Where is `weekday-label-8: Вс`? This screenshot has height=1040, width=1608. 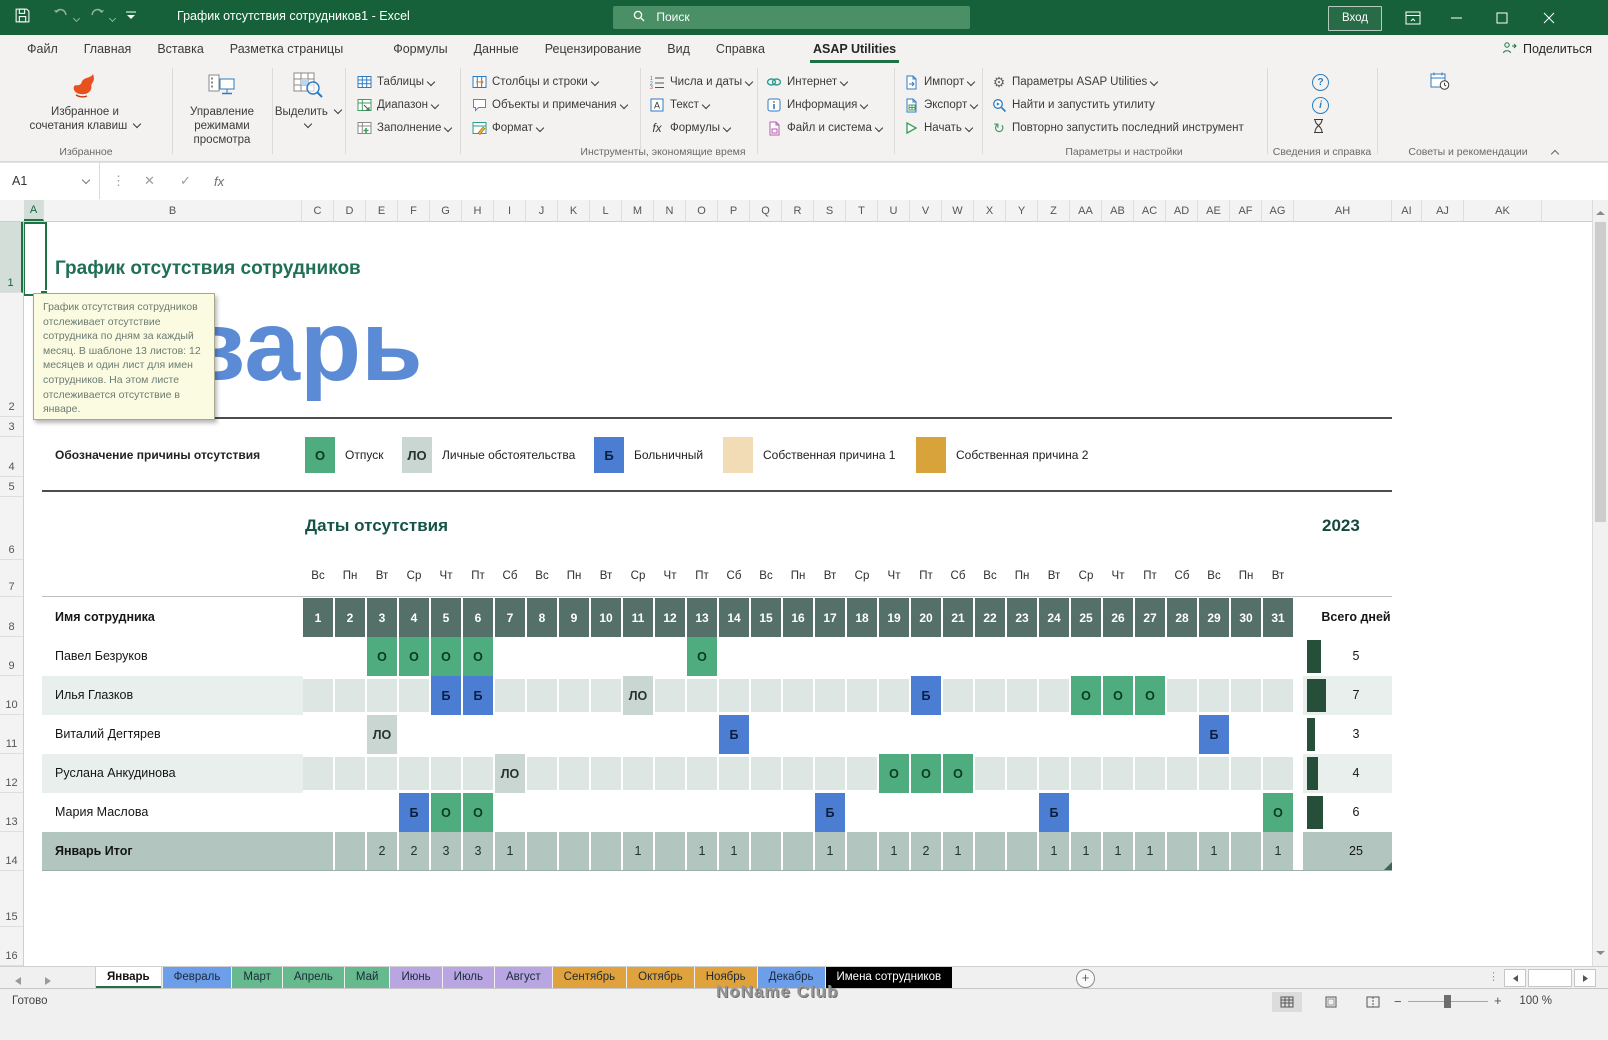 weekday-label-8: Вс is located at coordinates (542, 576).